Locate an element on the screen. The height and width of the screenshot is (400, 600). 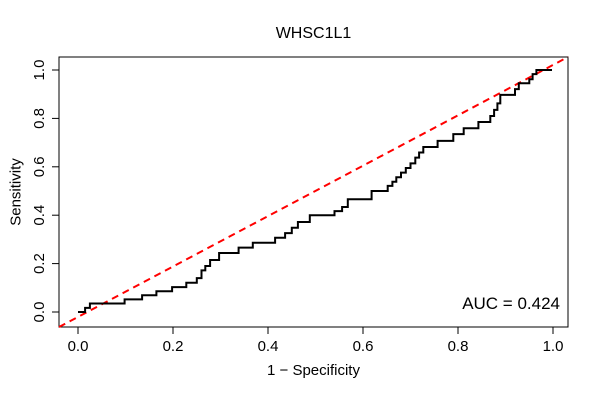
x-tick-label: 0.0 is located at coordinates (78, 346).